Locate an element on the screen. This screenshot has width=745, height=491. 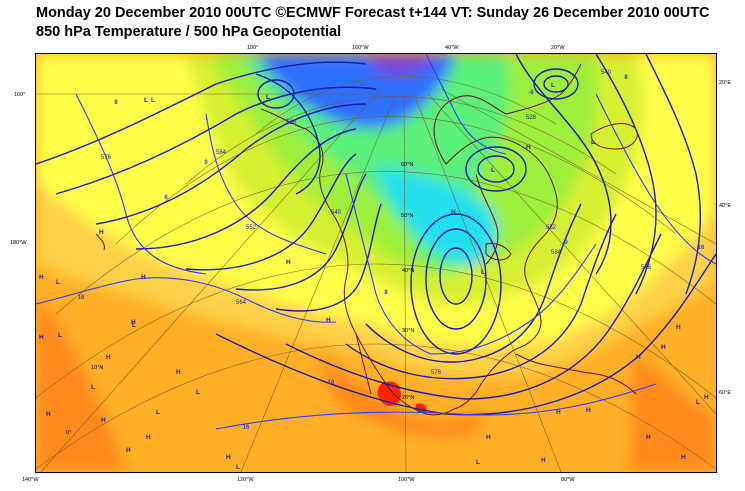
temp-contour-minus8 is located at coordinates (466, 104).